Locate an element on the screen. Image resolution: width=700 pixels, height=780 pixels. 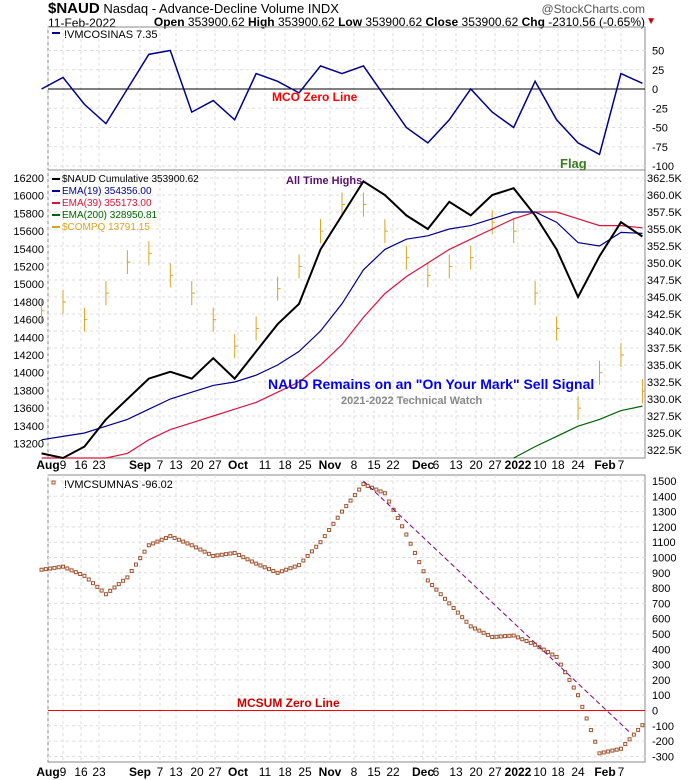
mcsum-tick: 100 is located at coordinates (661, 696).